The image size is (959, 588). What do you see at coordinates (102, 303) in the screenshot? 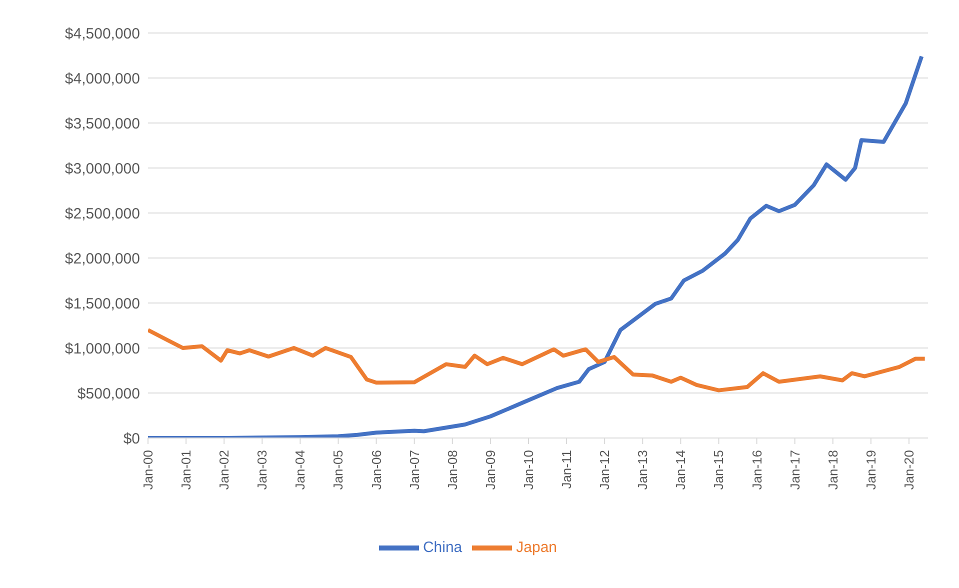
I see `y-tick-label: $1,500,000` at bounding box center [102, 303].